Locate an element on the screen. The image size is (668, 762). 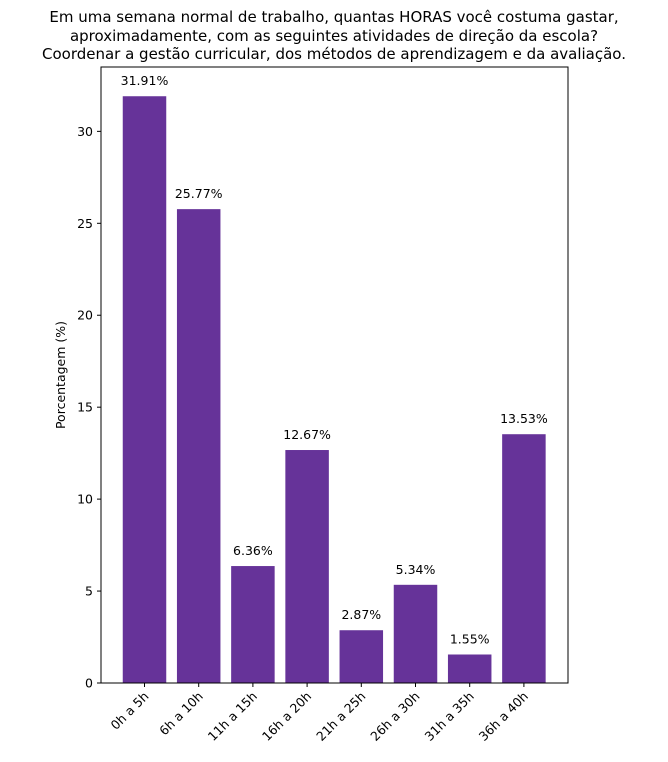
y-tick-label-4: 20 is located at coordinates (85, 315).